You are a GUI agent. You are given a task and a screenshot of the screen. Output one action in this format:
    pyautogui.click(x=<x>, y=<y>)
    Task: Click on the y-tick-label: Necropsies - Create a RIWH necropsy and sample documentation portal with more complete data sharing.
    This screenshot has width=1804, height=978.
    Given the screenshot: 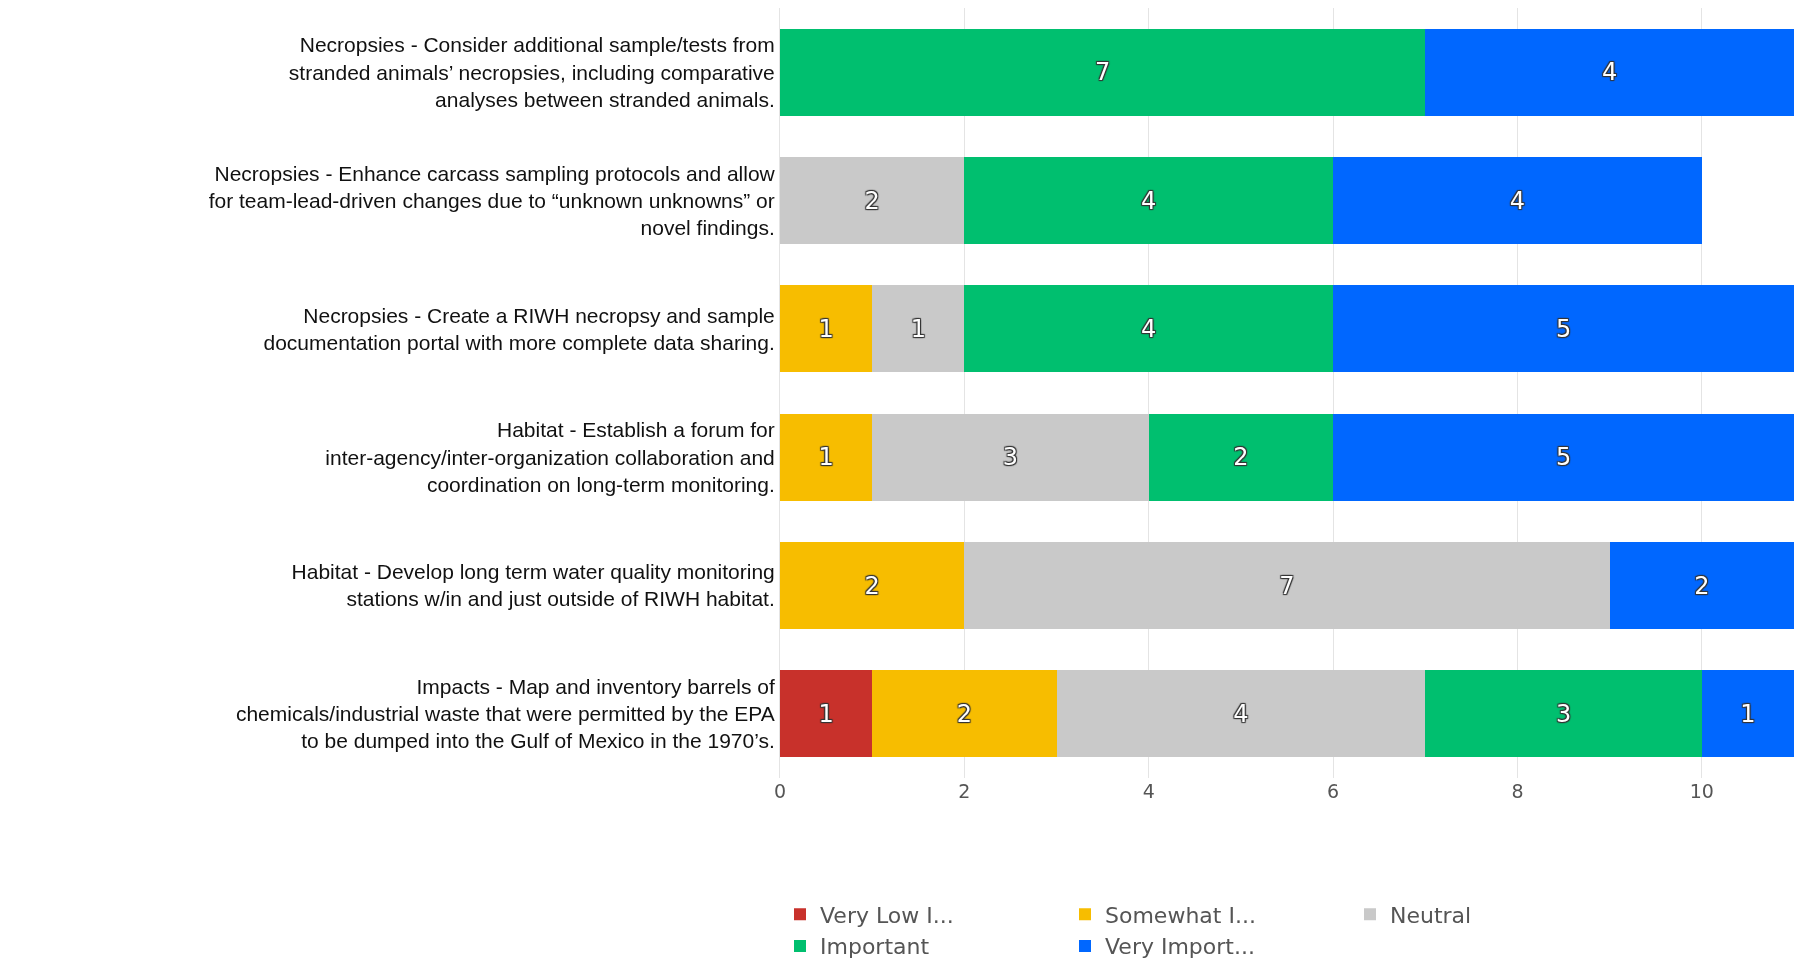 What is the action you would take?
    pyautogui.click(x=519, y=328)
    